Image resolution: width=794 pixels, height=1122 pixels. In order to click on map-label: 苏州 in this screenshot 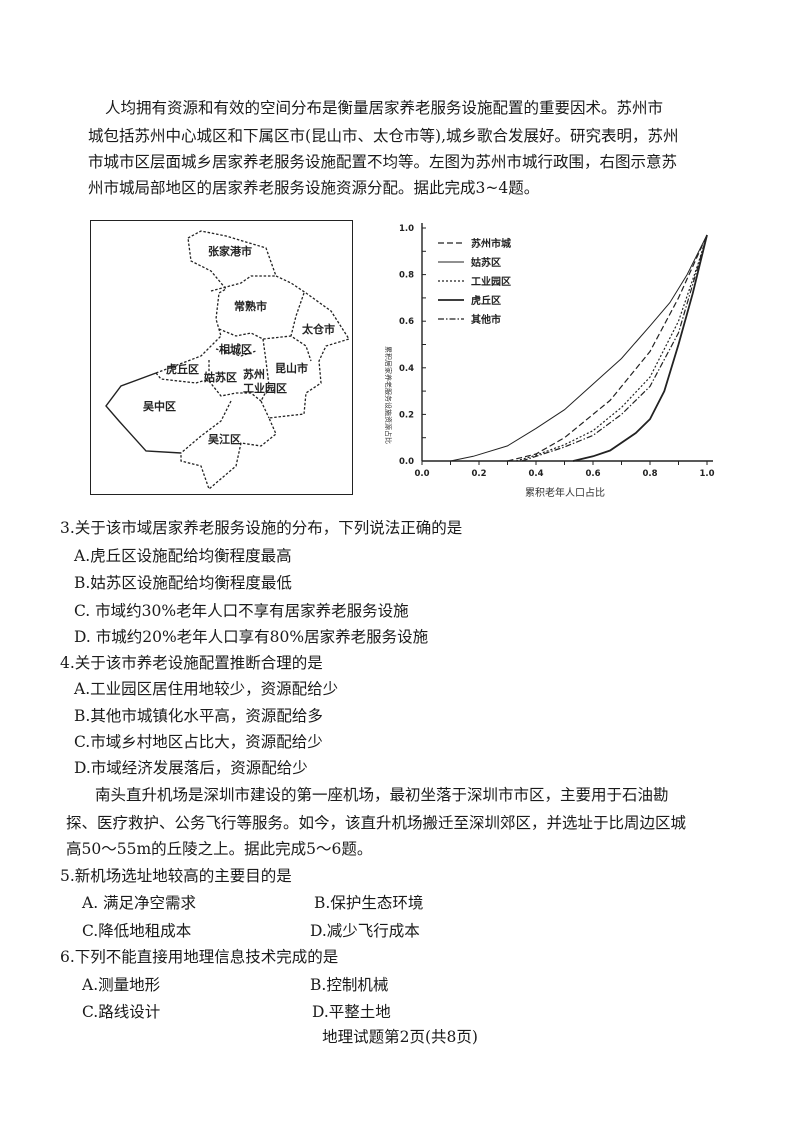, I will do `click(254, 374)`.